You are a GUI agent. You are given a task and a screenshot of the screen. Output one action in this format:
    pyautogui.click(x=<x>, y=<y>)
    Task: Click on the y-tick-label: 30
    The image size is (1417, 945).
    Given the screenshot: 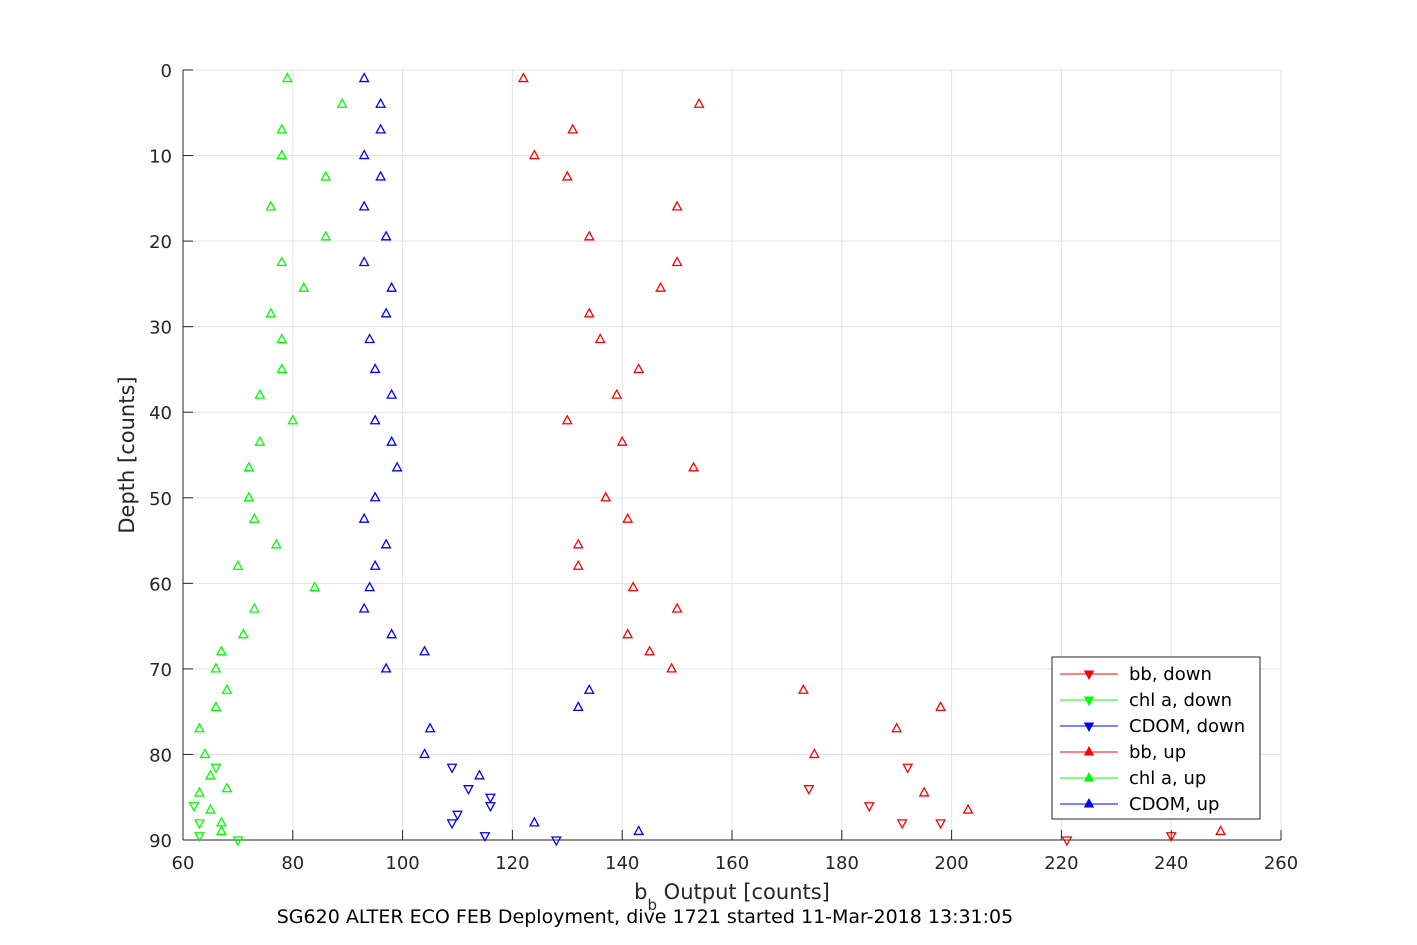 What is the action you would take?
    pyautogui.click(x=160, y=328)
    